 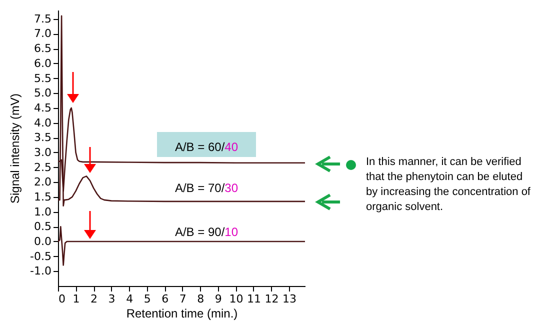 I want to click on x-tick-label: 13, so click(x=289, y=299).